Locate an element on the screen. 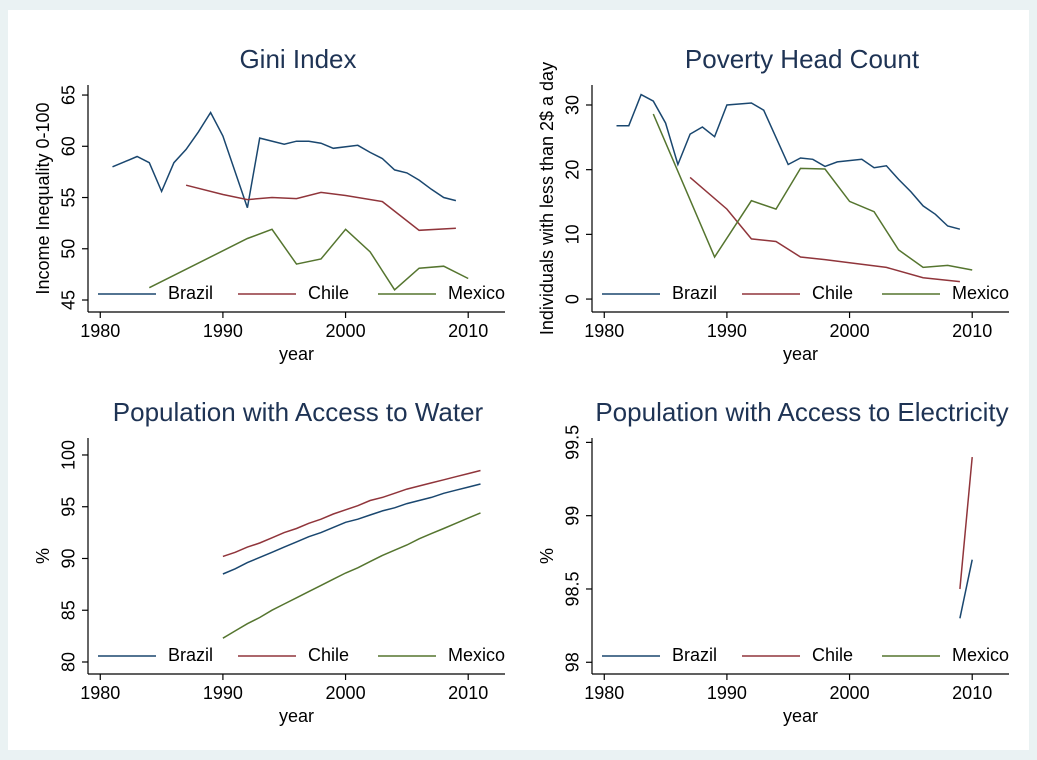  y-tick-label: 20 is located at coordinates (573, 170).